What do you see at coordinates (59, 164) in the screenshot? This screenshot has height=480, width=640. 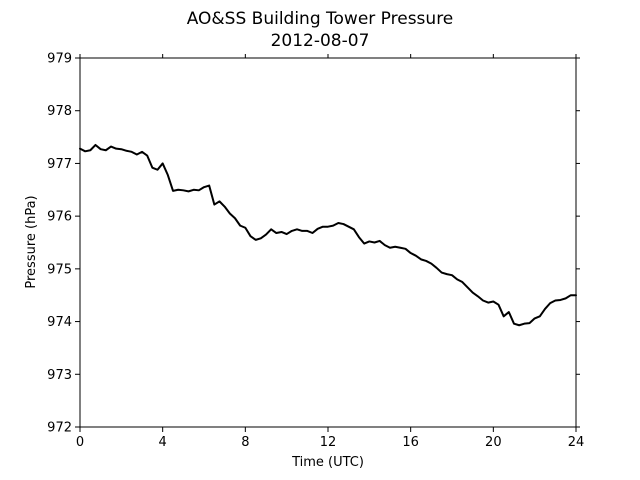 I see `y-tick-label: 977` at bounding box center [59, 164].